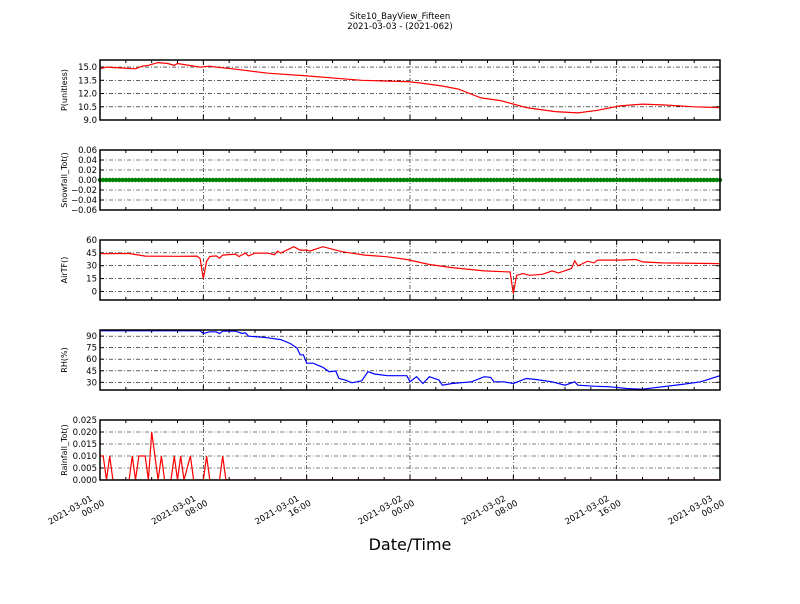 The width and height of the screenshot is (800, 604). Describe the element at coordinates (64, 359) in the screenshot. I see `y-axis-label: RH(%)` at that location.